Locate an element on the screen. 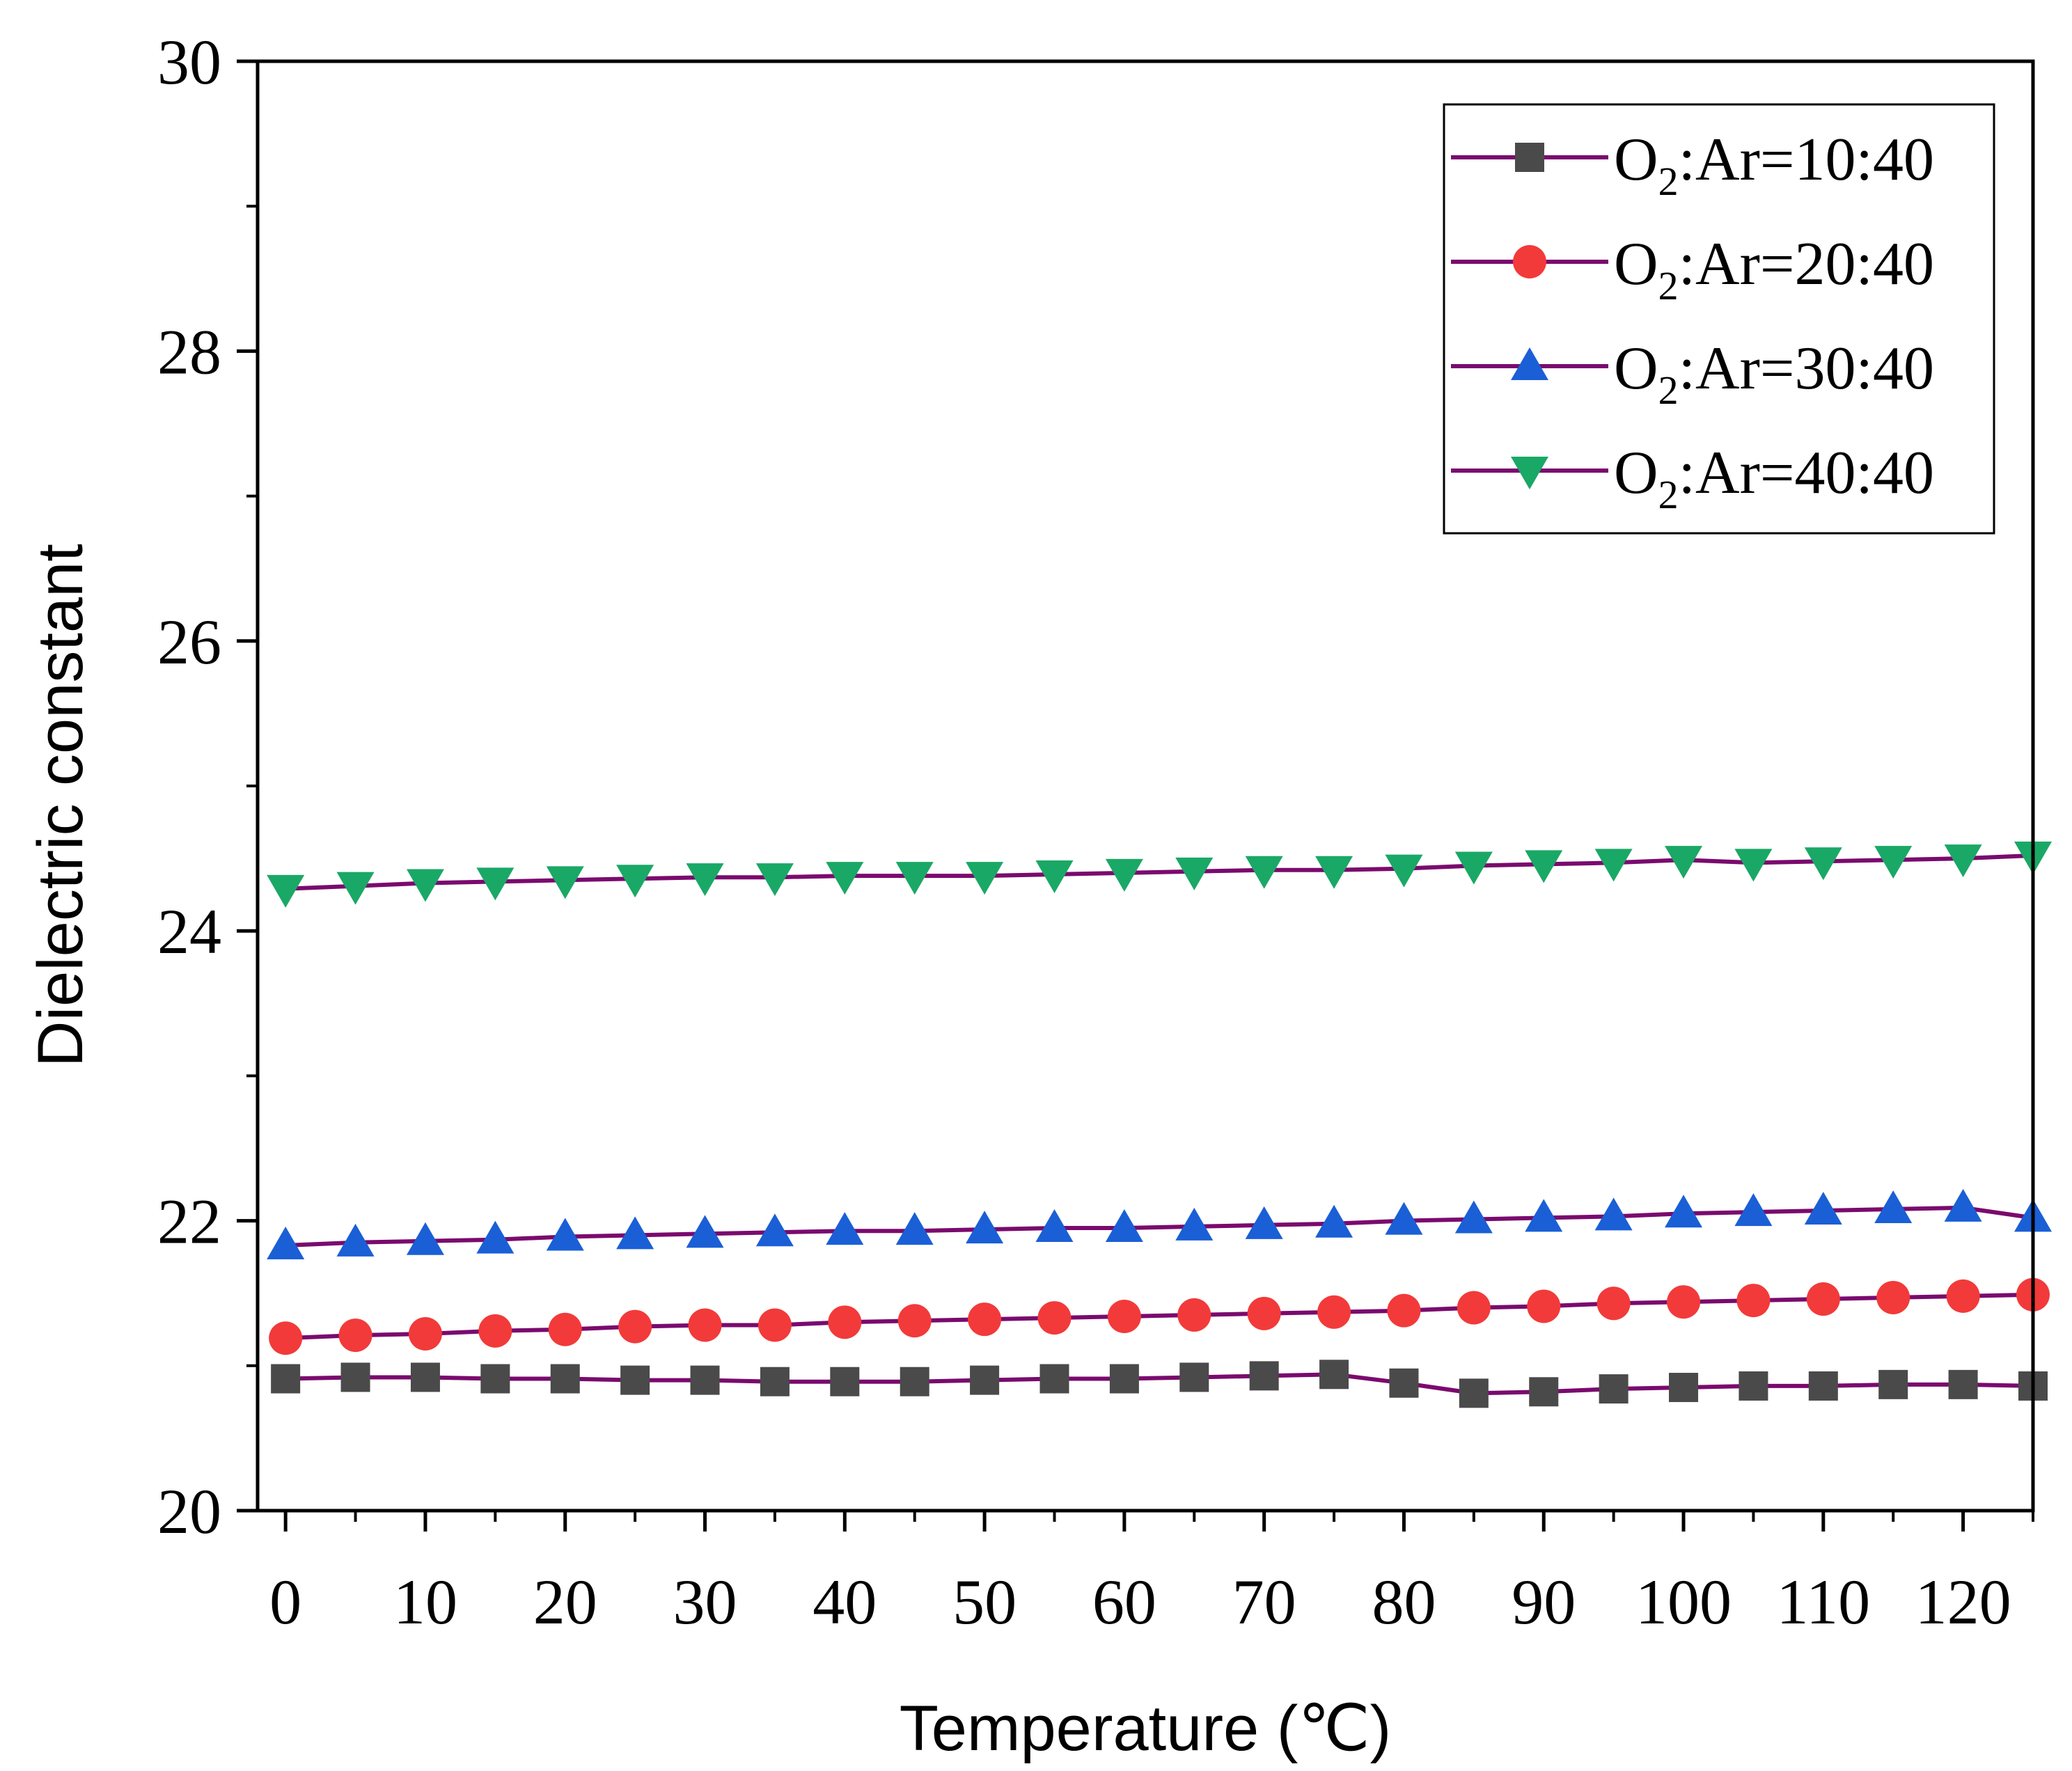 This screenshot has width=2072, height=1771. legend-label-main: O is located at coordinates (1636, 473).